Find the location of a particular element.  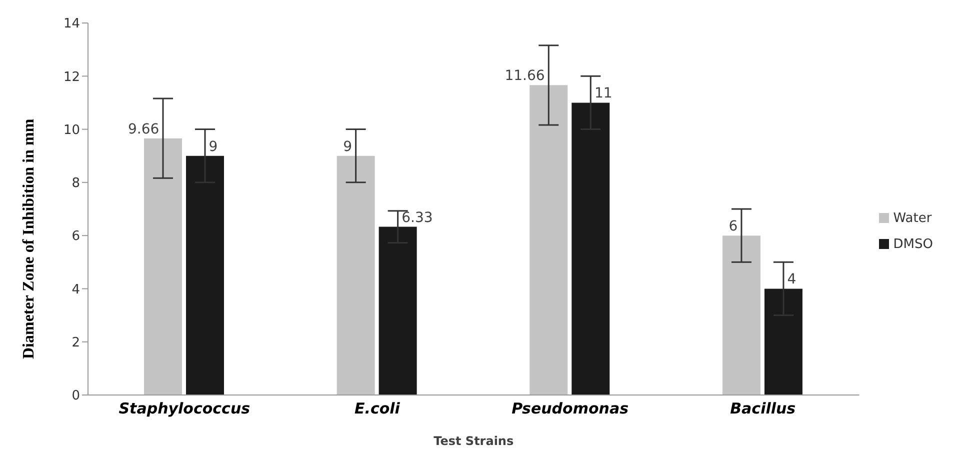

y-tick-label: 14 is located at coordinates (71, 24).